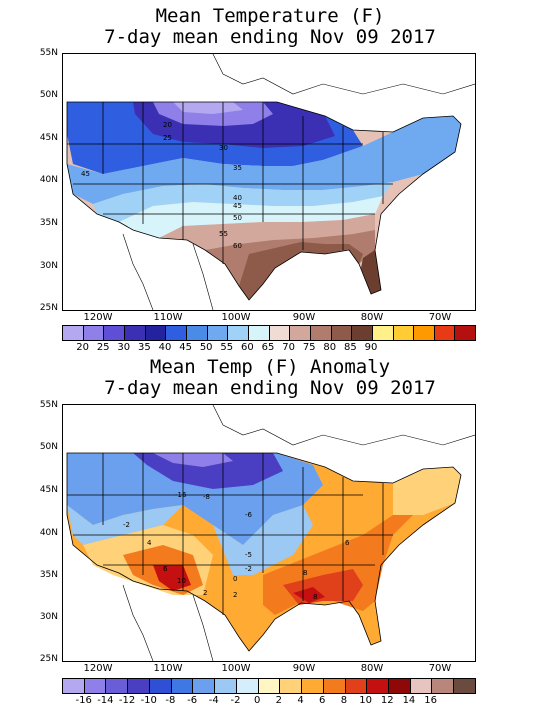  I want to click on contour-label: -8, so click(206, 497).